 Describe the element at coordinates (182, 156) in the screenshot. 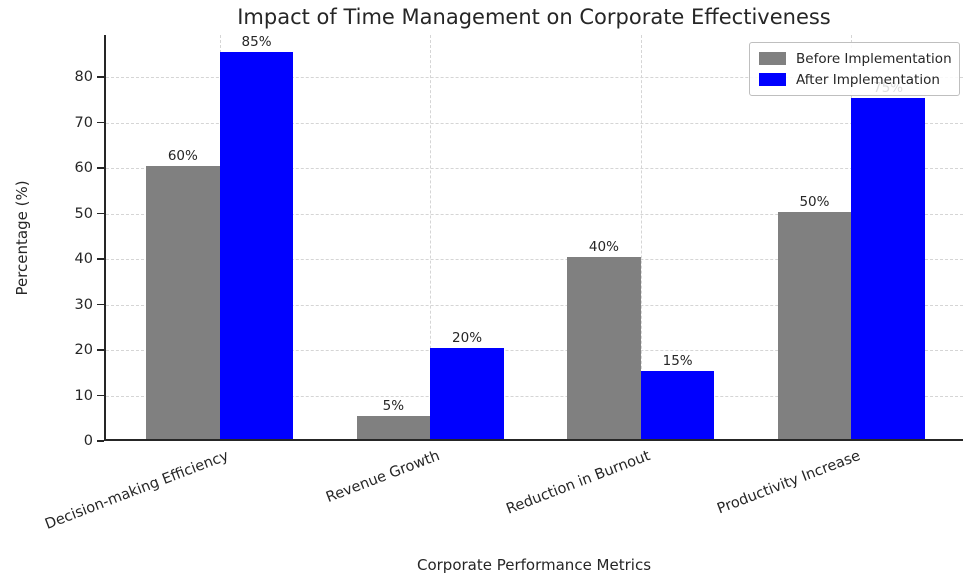

I see `bar-value-label-before-0: 60%` at that location.